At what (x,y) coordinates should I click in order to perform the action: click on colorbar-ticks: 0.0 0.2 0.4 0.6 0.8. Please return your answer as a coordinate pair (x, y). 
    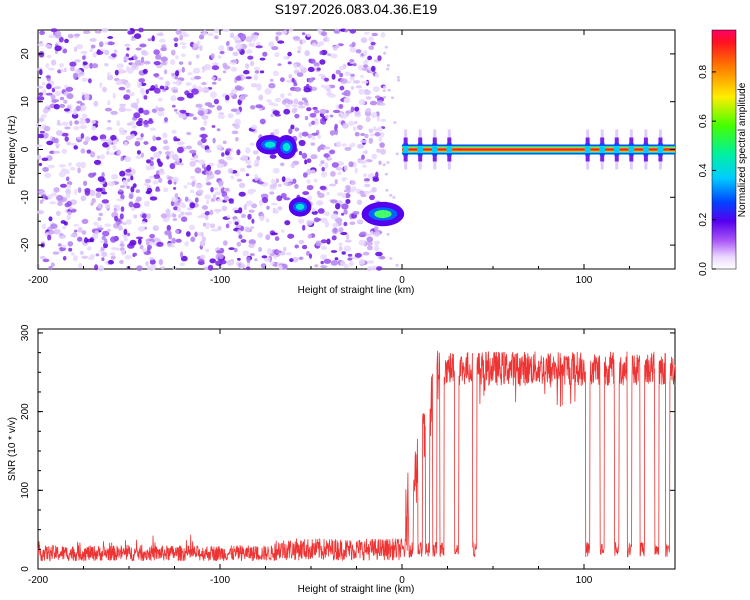
    Looking at the image, I should click on (707, 170).